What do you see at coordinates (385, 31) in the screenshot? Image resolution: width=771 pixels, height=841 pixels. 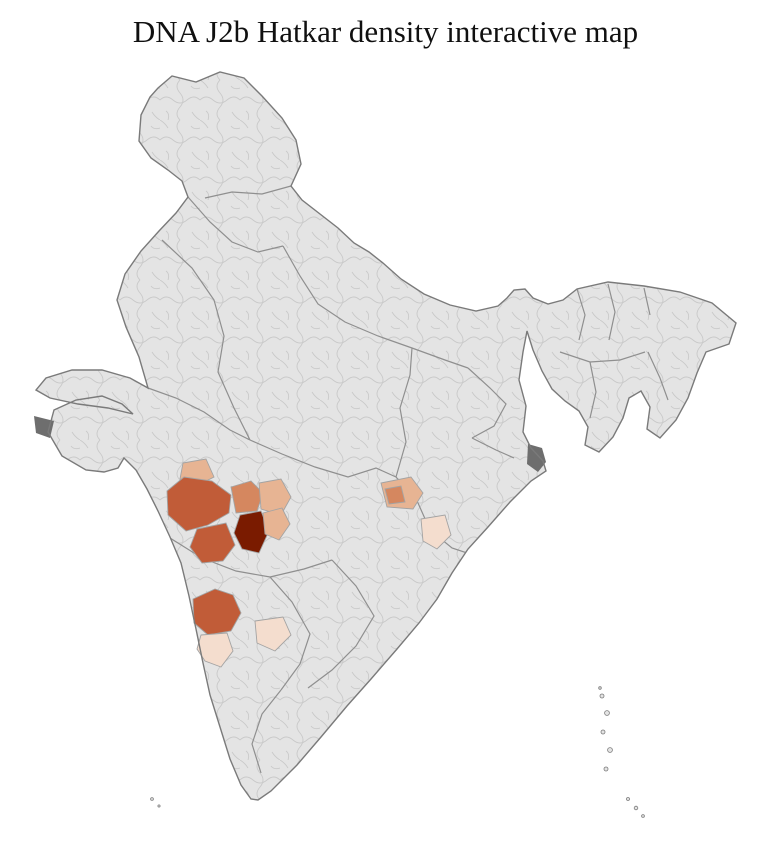 I see `page-title: DNA J2b Hatkar density interactive map` at bounding box center [385, 31].